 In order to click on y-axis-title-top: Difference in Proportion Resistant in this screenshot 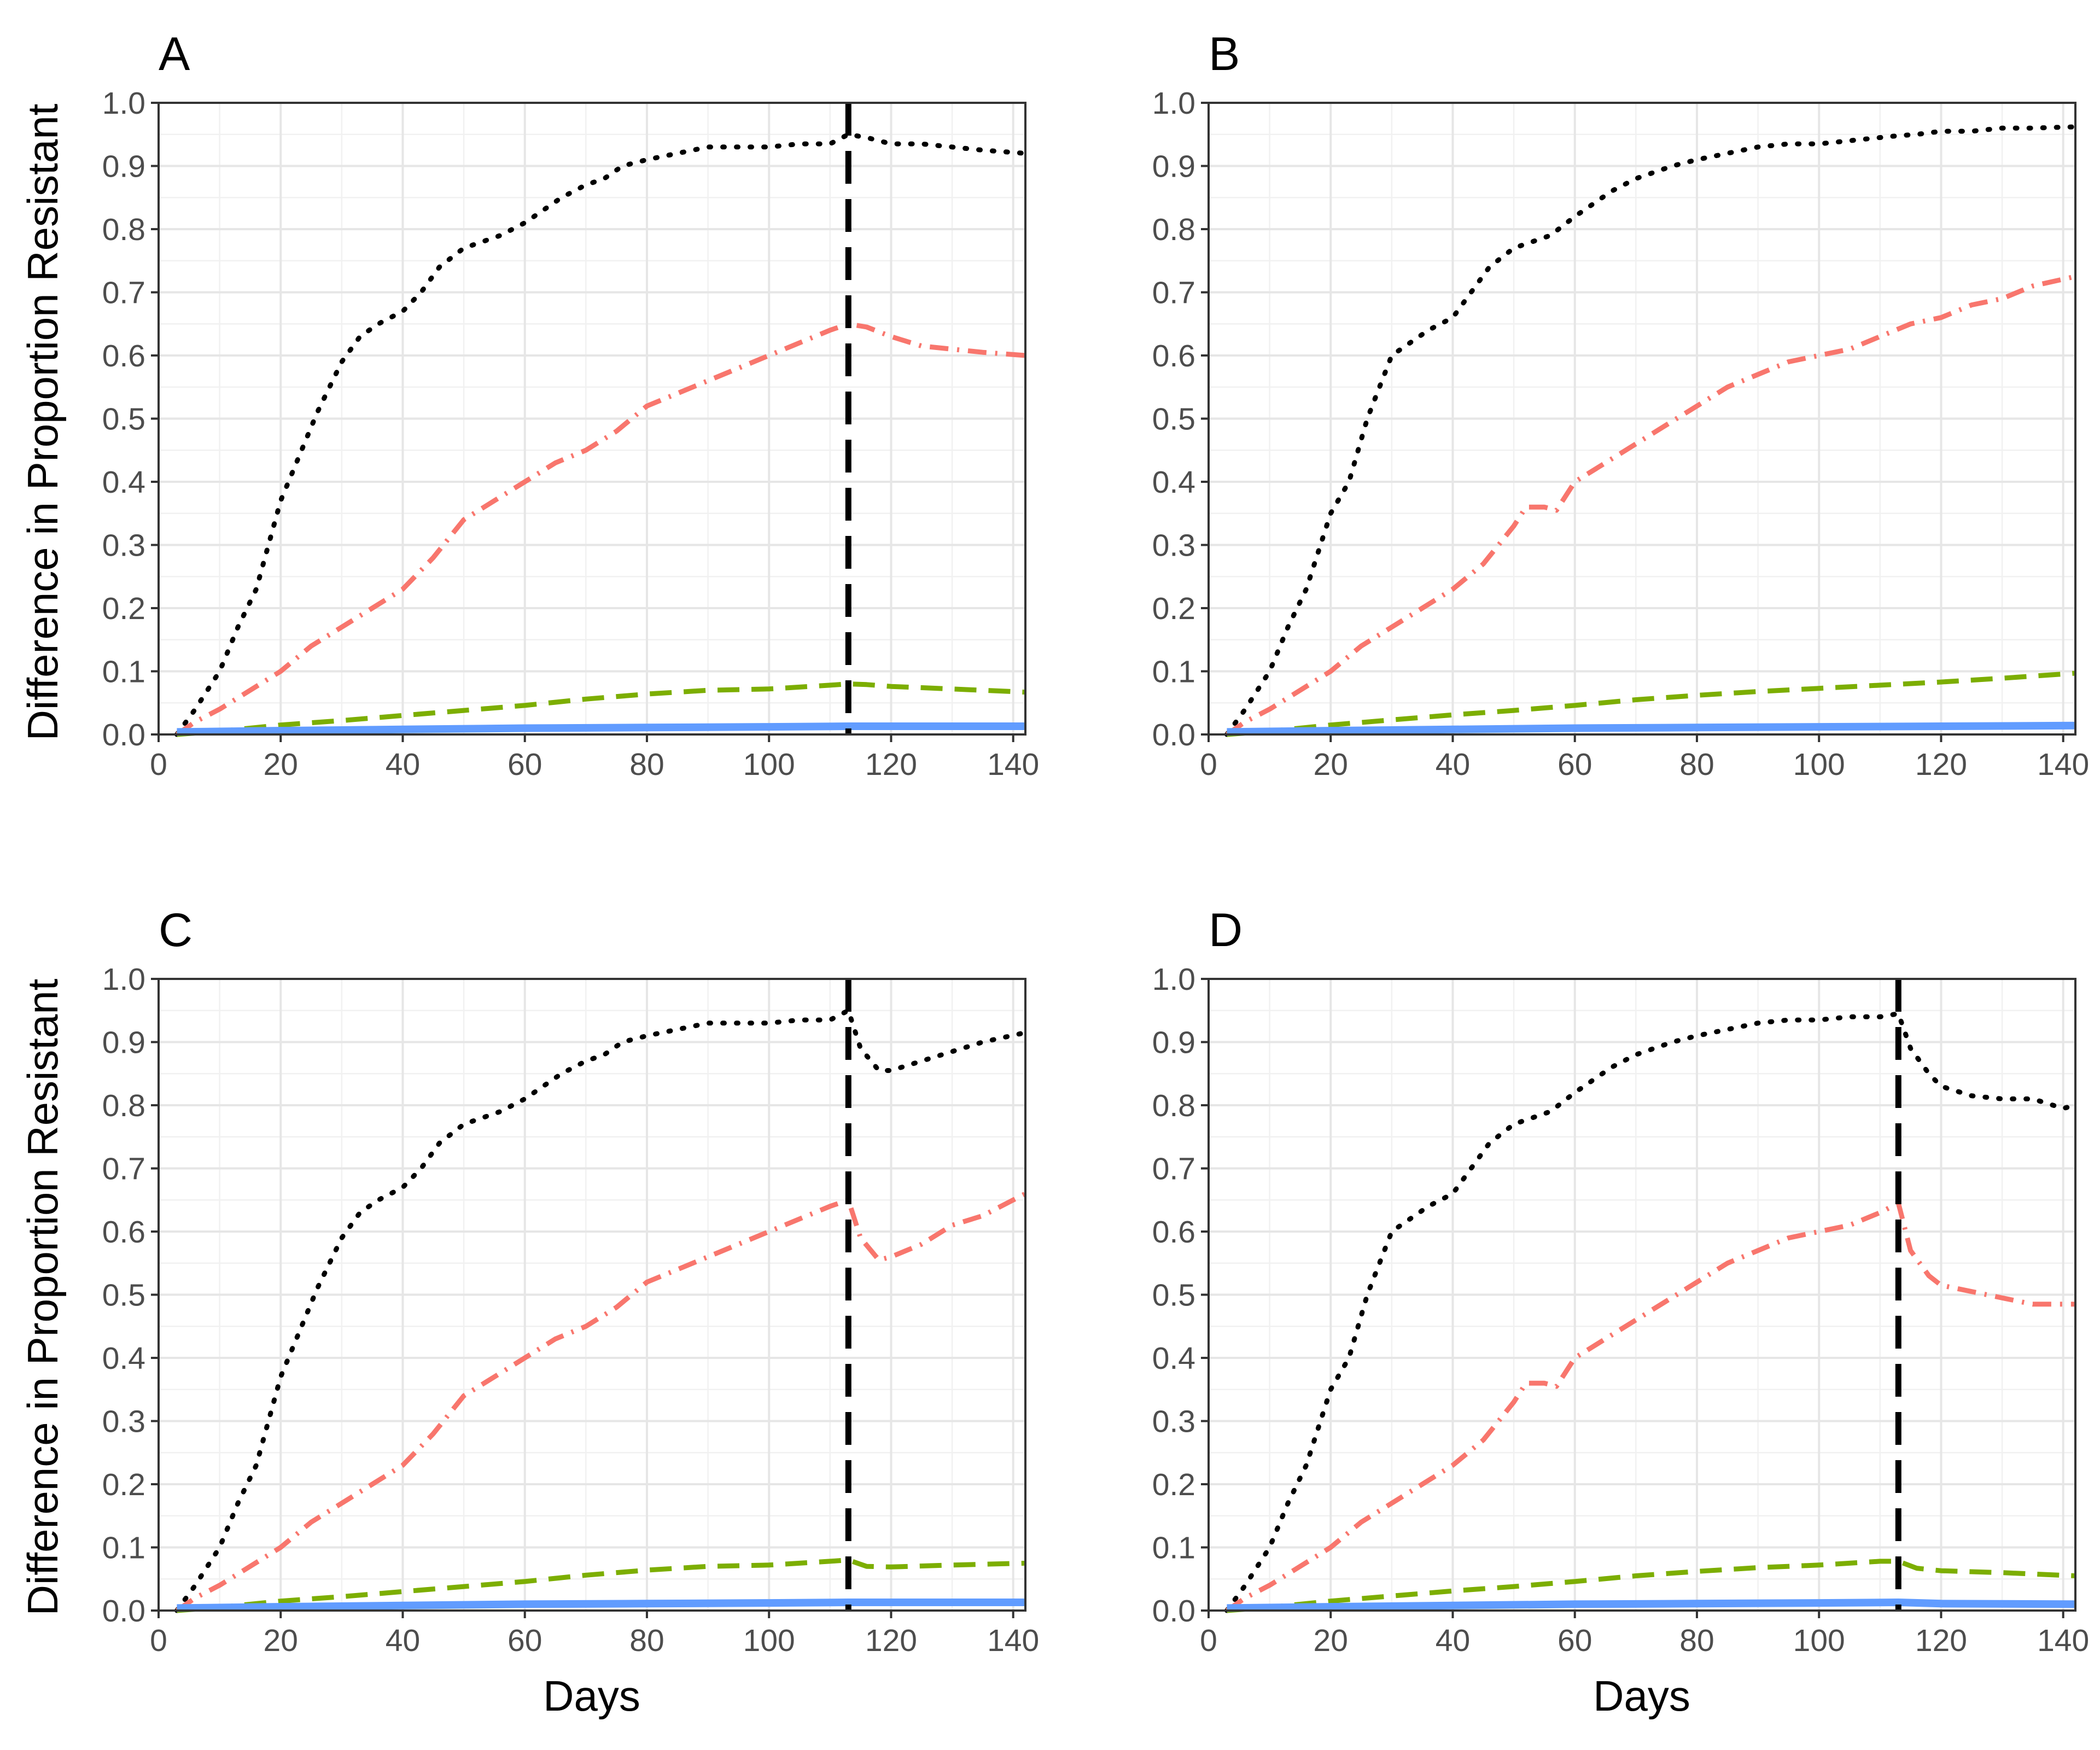, I will do `click(43, 421)`.